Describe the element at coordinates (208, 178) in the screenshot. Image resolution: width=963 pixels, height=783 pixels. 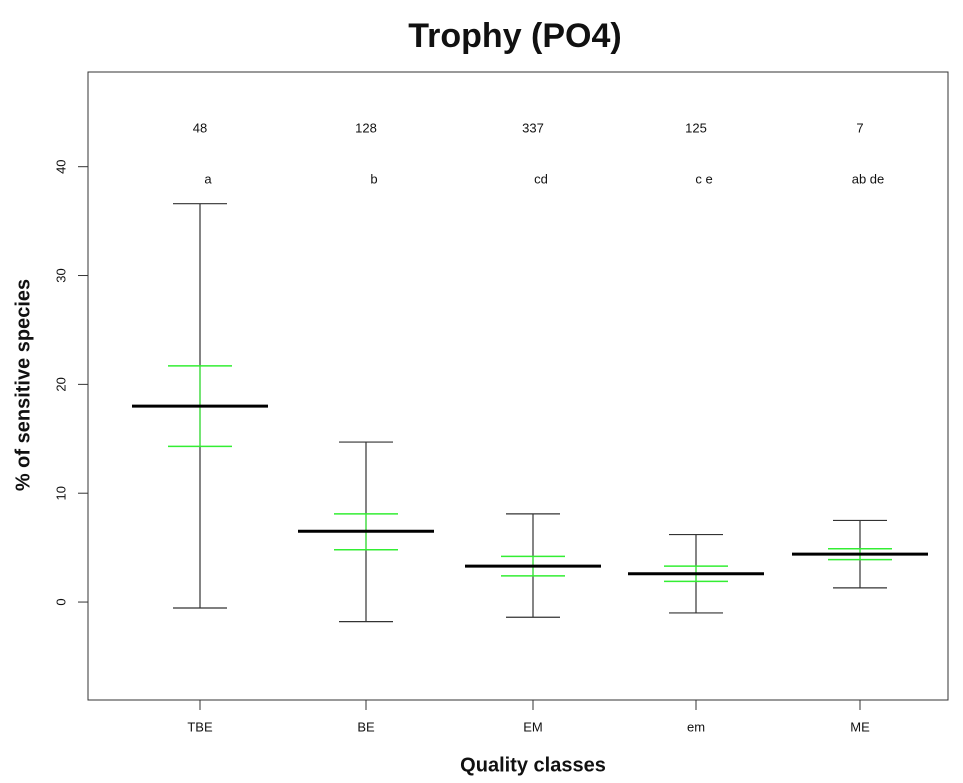
I see `group-label: a` at that location.